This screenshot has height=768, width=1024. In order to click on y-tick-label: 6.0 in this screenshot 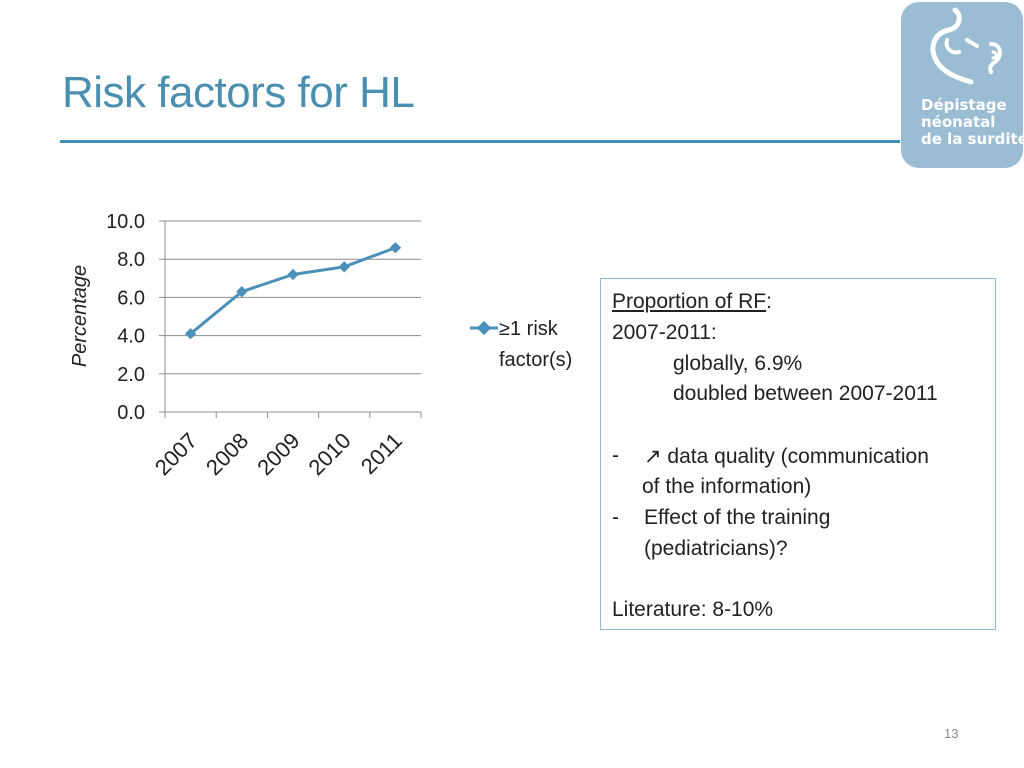, I will do `click(131, 298)`.